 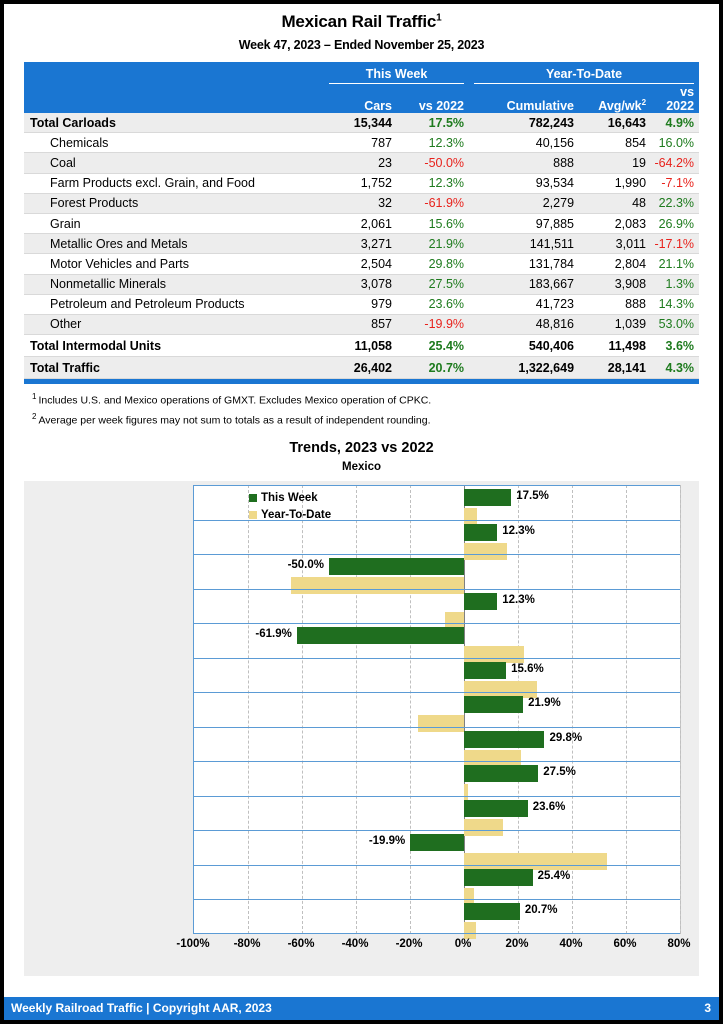 I want to click on chart-category-row: Forest Products-61.9%, so click(x=437, y=643).